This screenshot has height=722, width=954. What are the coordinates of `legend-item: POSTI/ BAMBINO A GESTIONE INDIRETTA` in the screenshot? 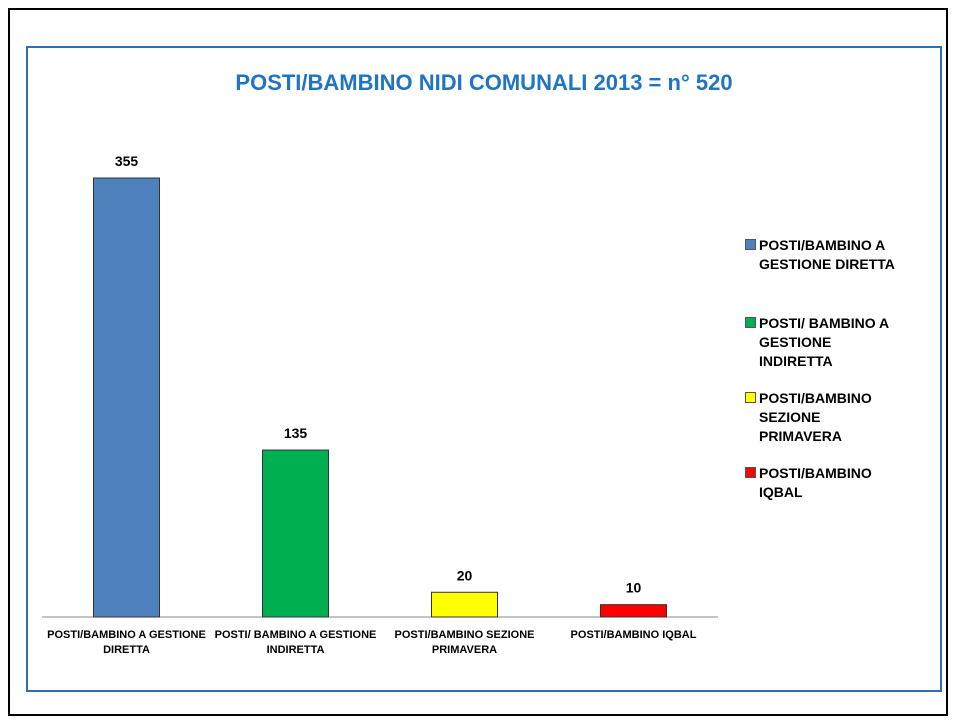 It's located at (830, 342).